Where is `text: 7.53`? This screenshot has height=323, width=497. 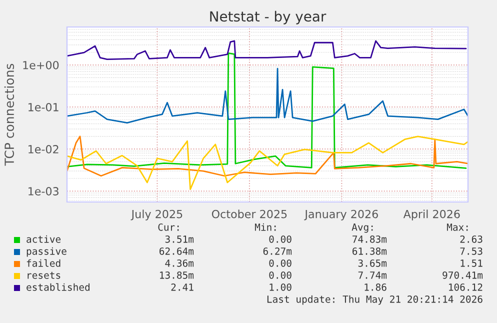 text: 7.53 is located at coordinates (471, 251).